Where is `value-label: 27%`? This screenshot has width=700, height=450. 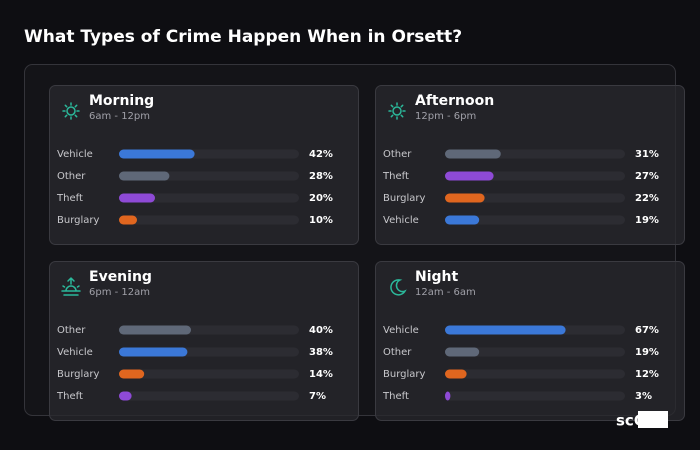
value-label: 27% is located at coordinates (647, 176).